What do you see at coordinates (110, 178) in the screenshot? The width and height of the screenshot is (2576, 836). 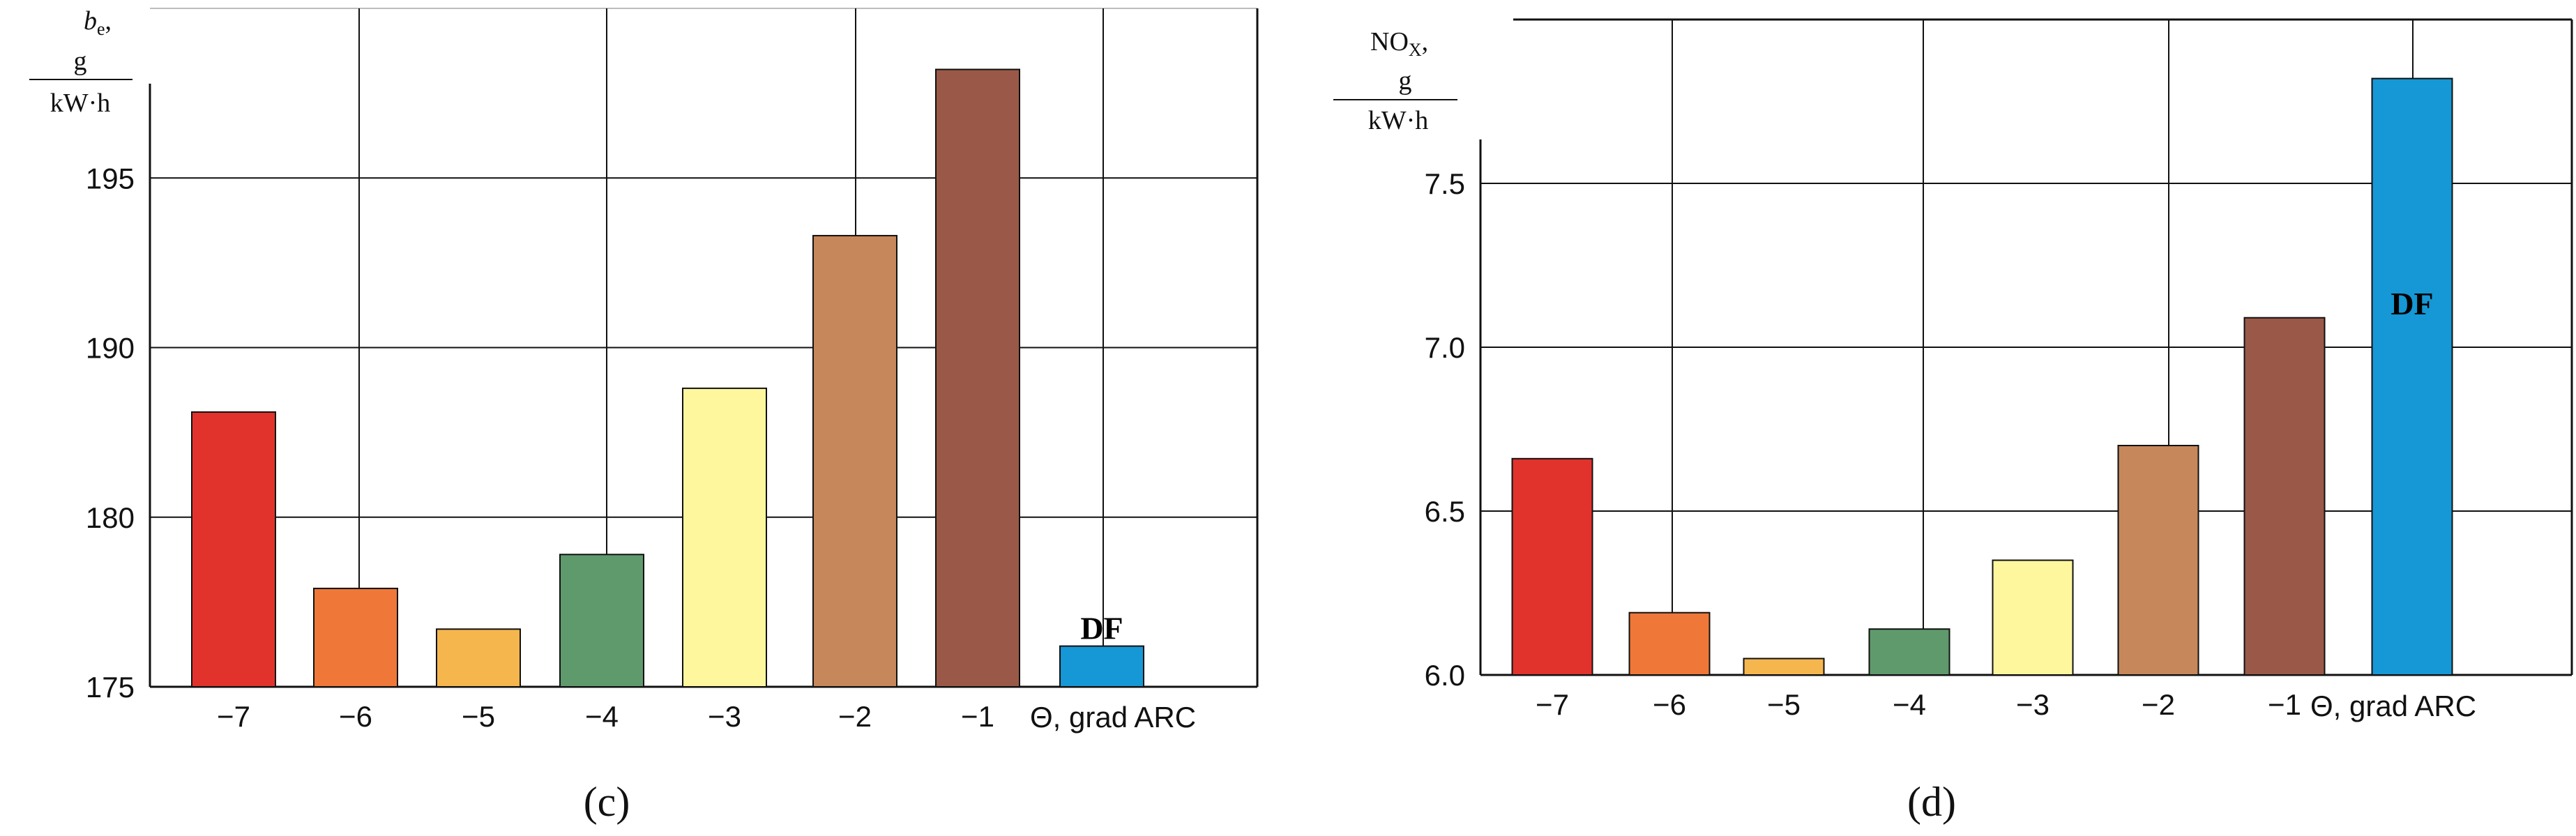 I see `y-tick-label-c: 195` at bounding box center [110, 178].